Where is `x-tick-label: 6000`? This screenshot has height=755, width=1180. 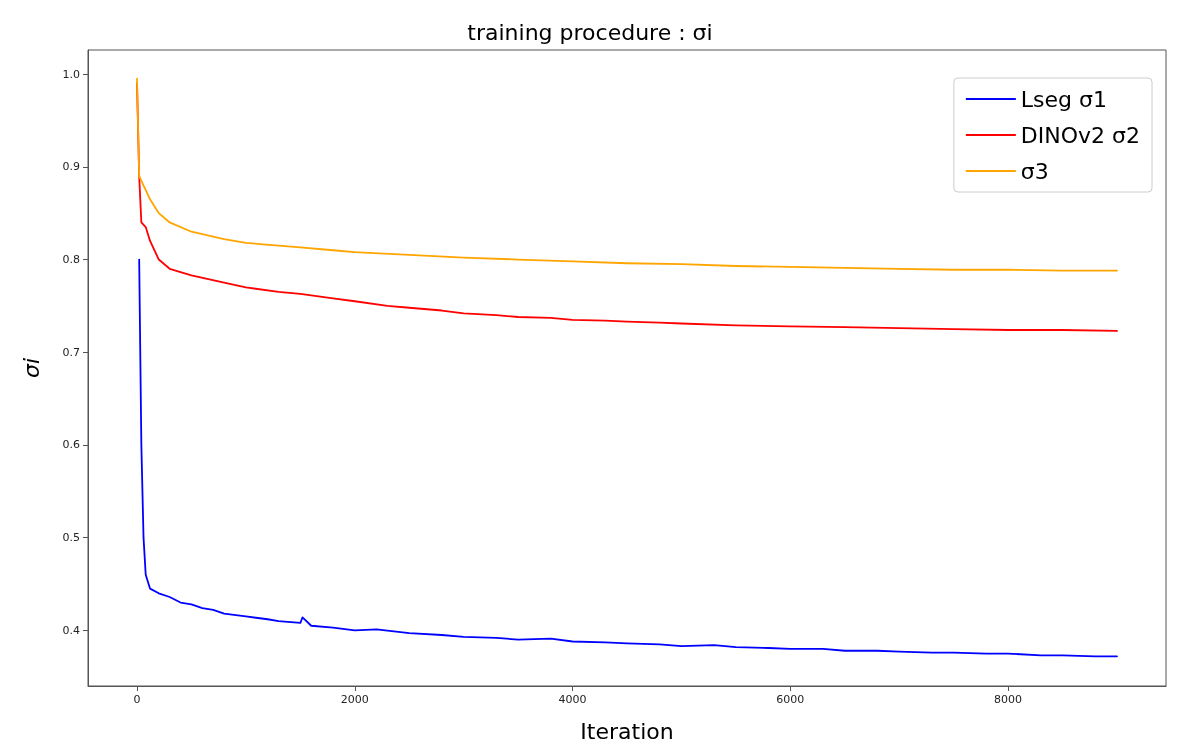
x-tick-label: 6000 is located at coordinates (790, 699).